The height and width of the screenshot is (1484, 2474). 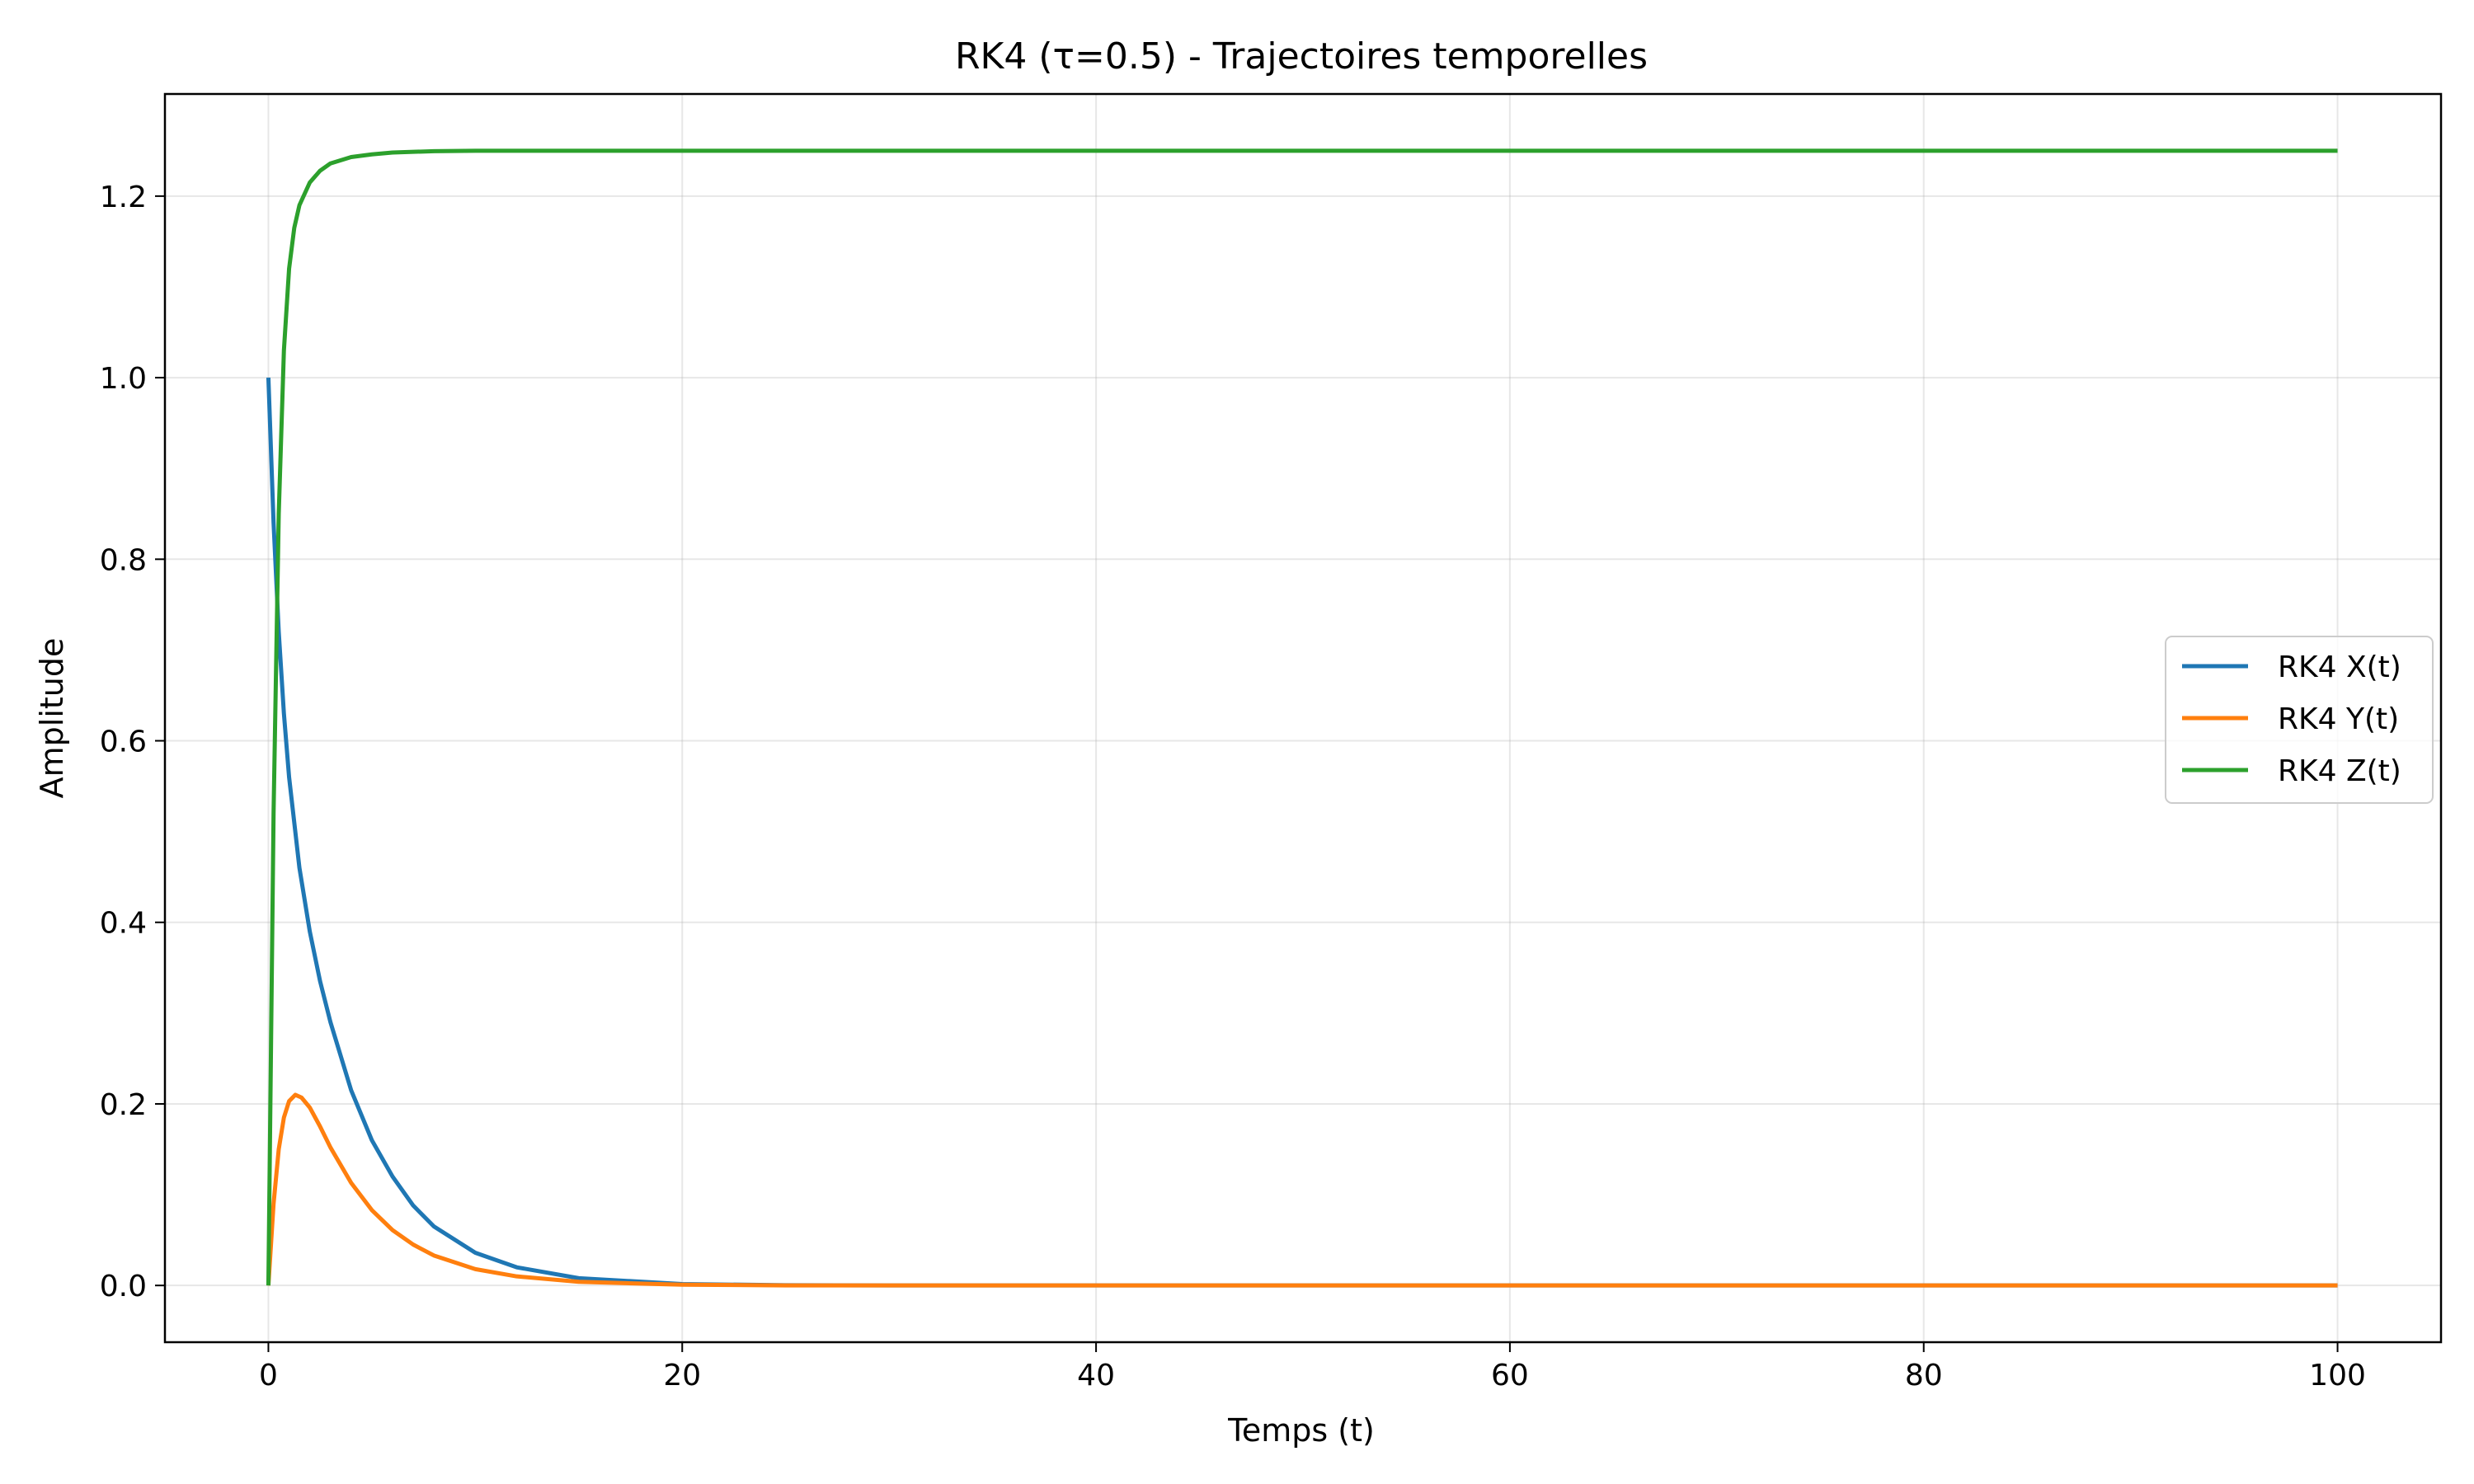 What do you see at coordinates (1301, 56) in the screenshot?
I see `chart-title: RK4 (τ=0.5) - Trajectoires temporelles` at bounding box center [1301, 56].